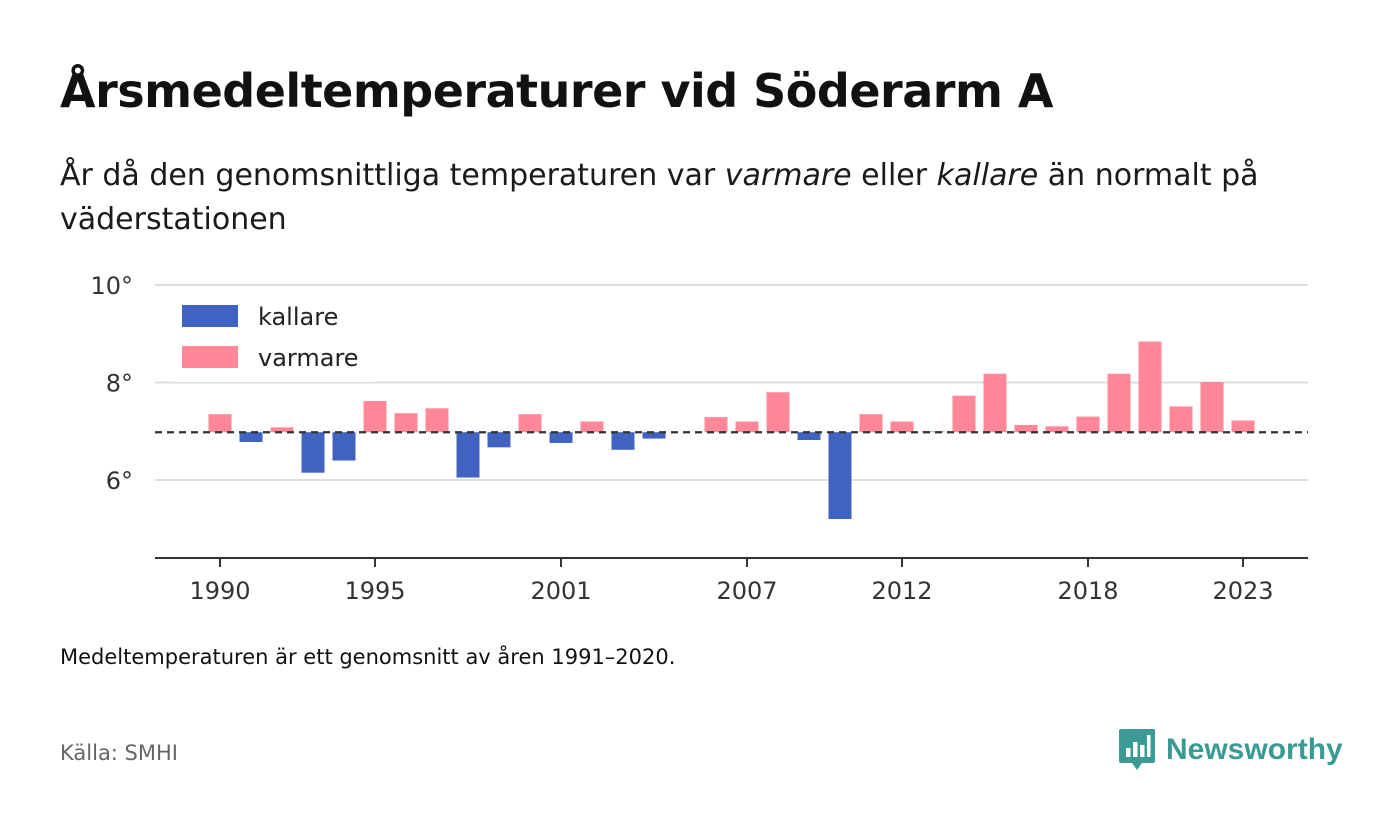 This screenshot has width=1400, height=831. What do you see at coordinates (1242, 591) in the screenshot?
I see `x-tick-label: 2023` at bounding box center [1242, 591].